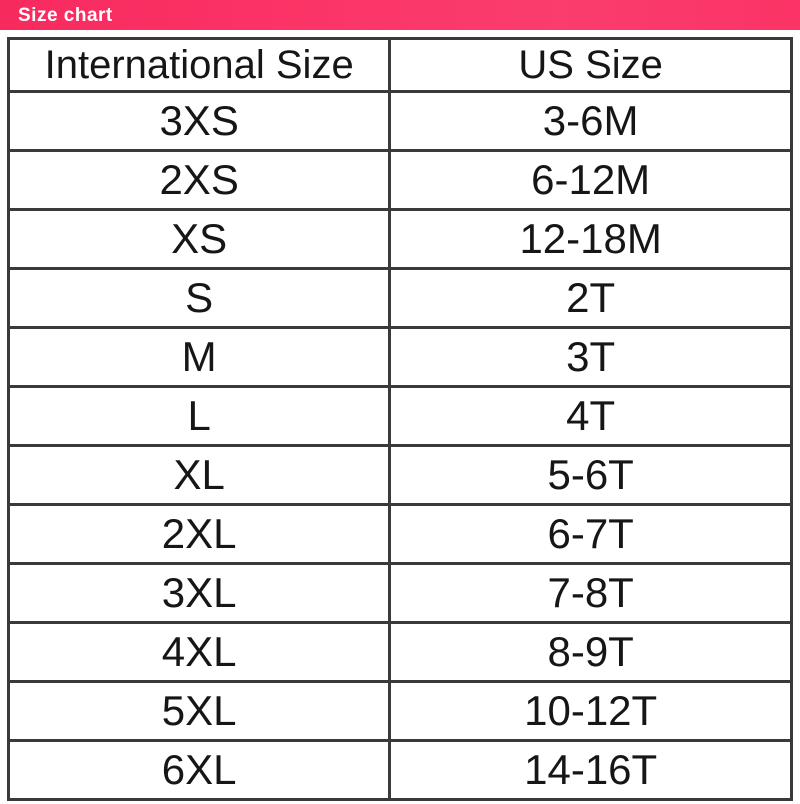 Image resolution: width=800 pixels, height=804 pixels. Describe the element at coordinates (590, 298) in the screenshot. I see `cell-us-size: 2T` at that location.